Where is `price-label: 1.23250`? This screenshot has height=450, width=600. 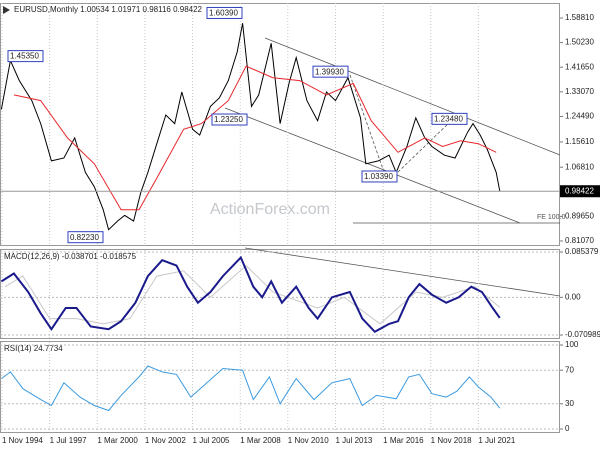
price-label: 1.23250 is located at coordinates (228, 119).